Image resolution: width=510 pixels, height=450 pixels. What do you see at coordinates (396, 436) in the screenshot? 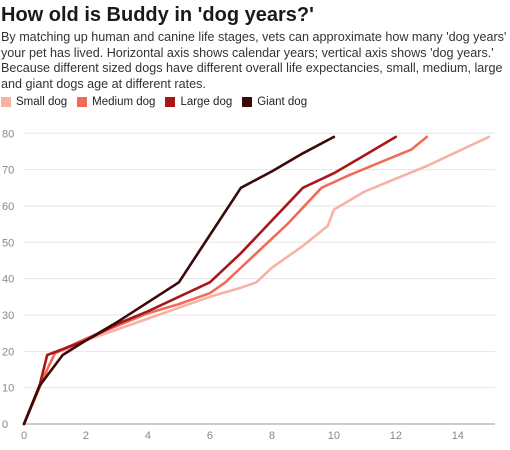
I see `x-tick-label-12: 12` at bounding box center [396, 436].